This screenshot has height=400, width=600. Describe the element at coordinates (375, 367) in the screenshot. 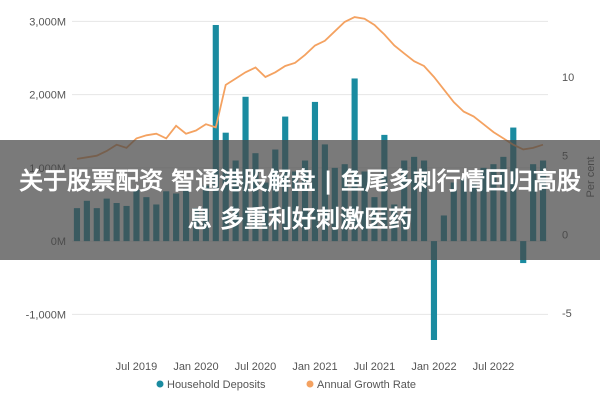

I see `x-tick-label: Jul 2021` at that location.